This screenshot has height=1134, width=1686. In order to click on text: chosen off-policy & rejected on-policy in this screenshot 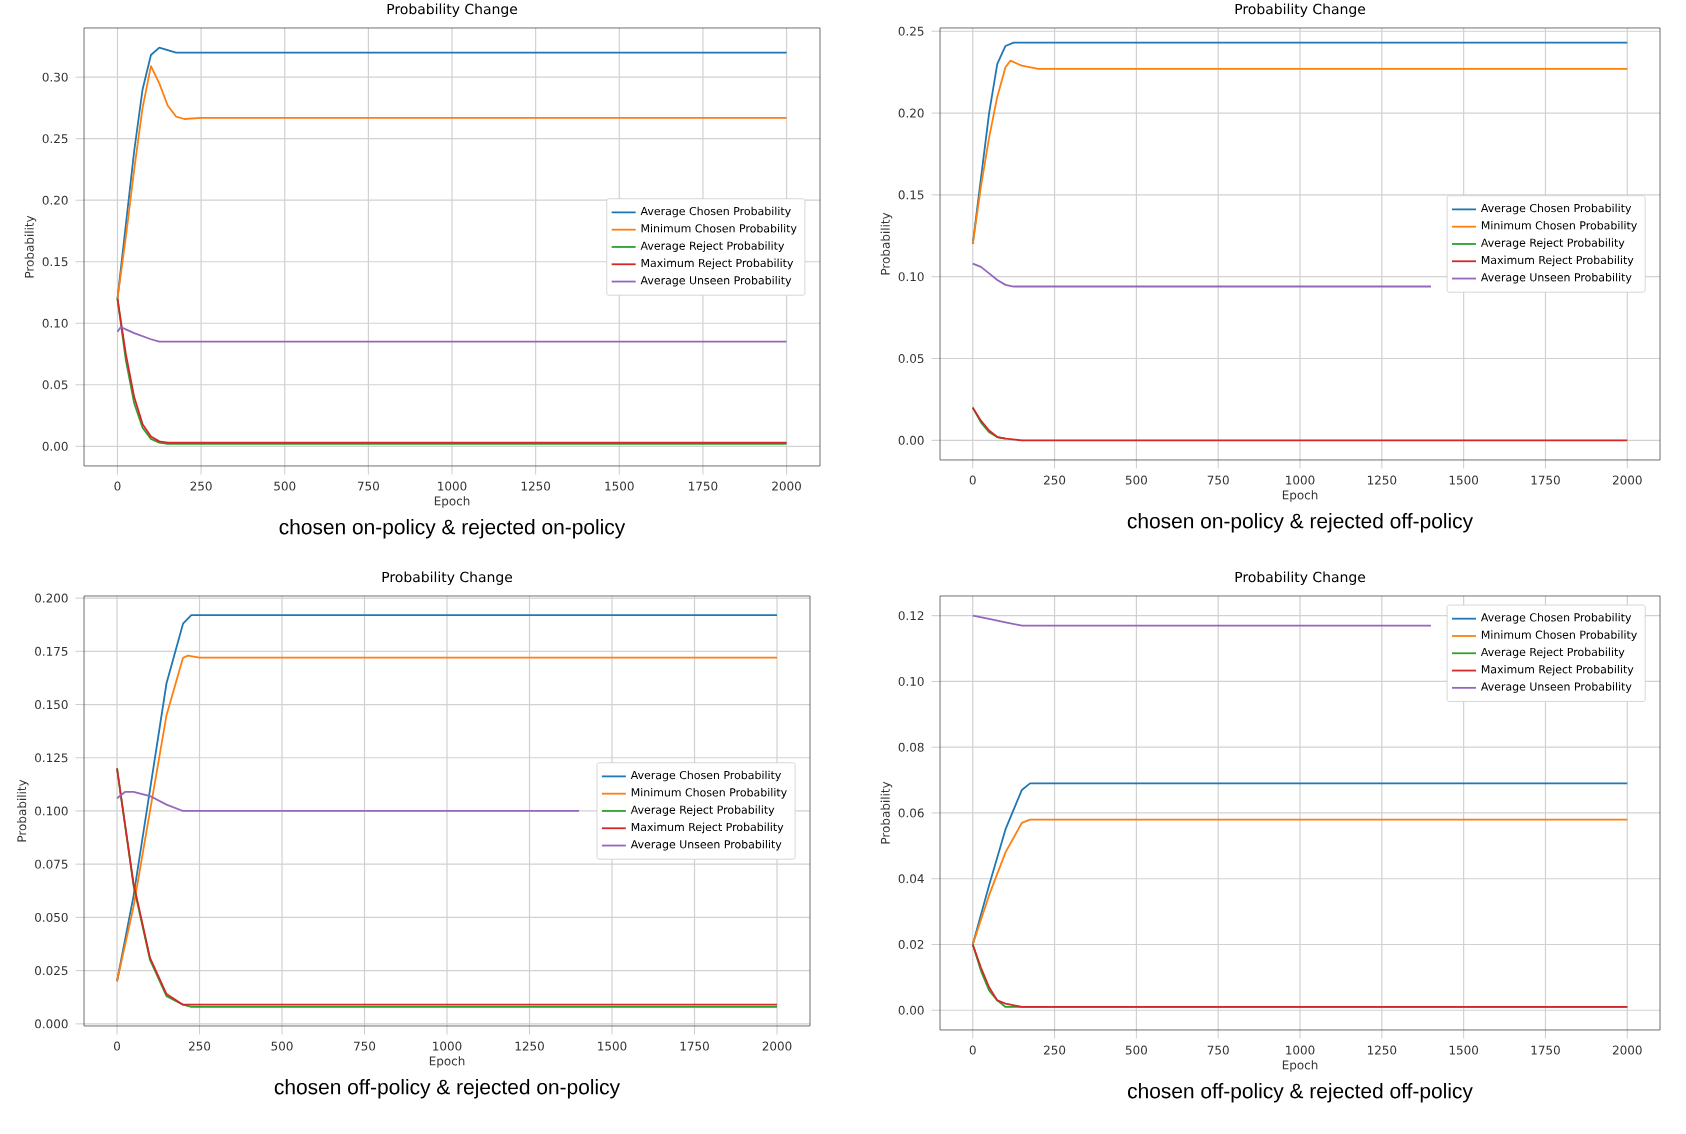, I will do `click(447, 1089)`.